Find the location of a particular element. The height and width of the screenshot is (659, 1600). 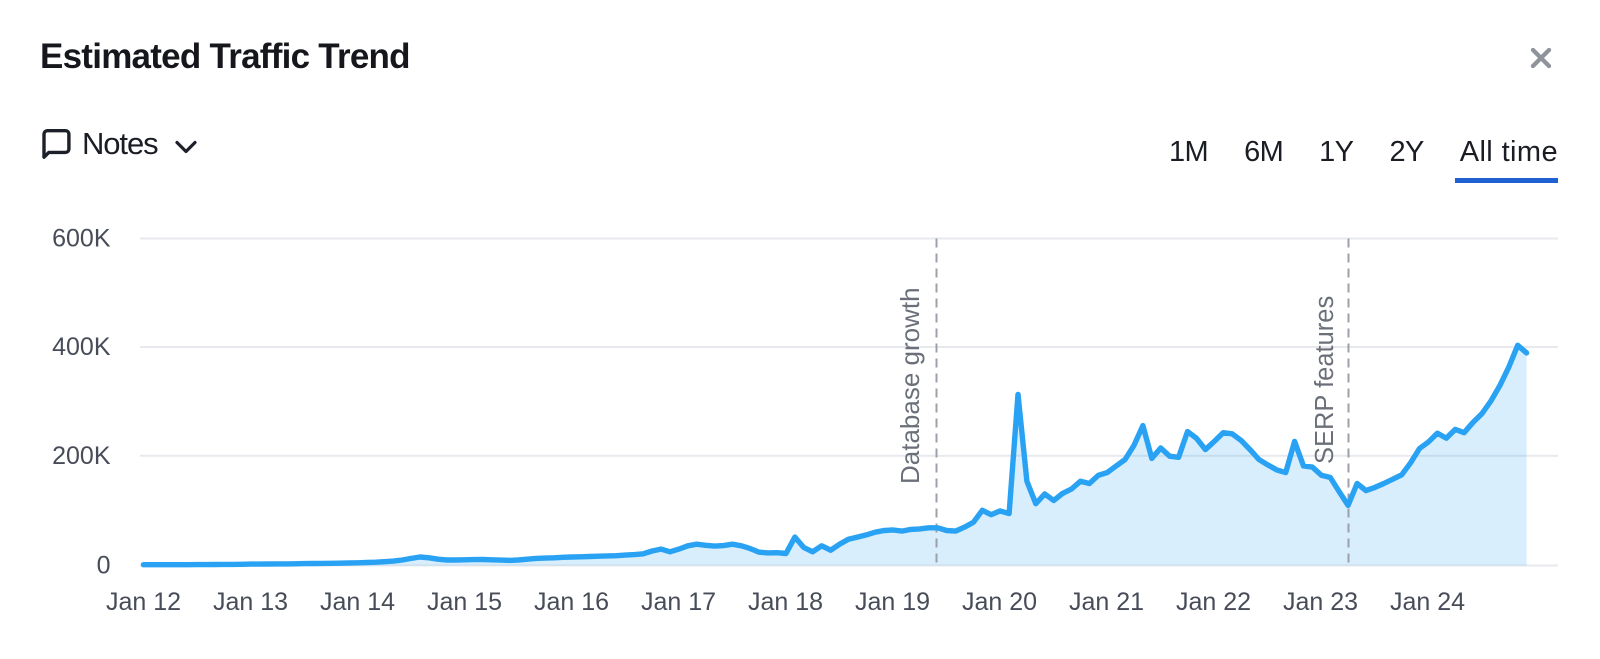

svg-text: 600K is located at coordinates (81, 239).